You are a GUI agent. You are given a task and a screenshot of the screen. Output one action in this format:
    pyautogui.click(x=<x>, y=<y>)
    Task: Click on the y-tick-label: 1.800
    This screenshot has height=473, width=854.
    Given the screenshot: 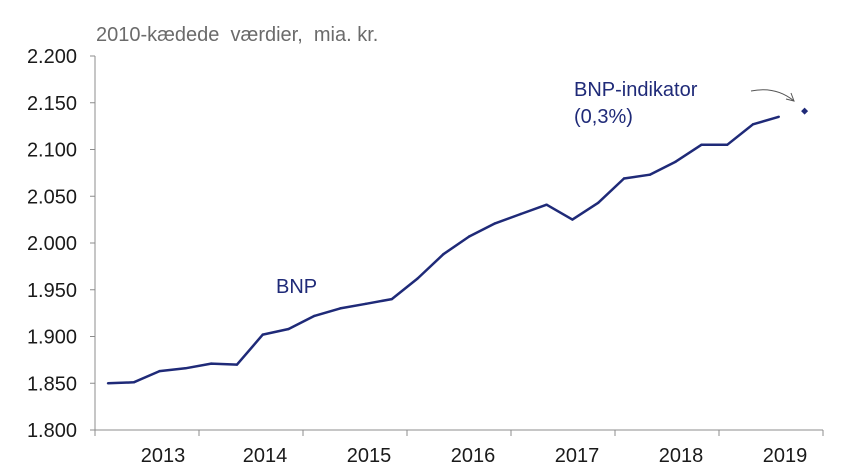 What is the action you would take?
    pyautogui.click(x=52, y=431)
    